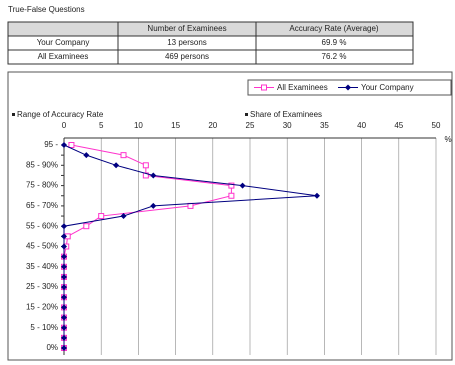 The width and height of the screenshot is (455, 365). What do you see at coordinates (64, 125) in the screenshot?
I see `x-tick-label: 0` at bounding box center [64, 125].